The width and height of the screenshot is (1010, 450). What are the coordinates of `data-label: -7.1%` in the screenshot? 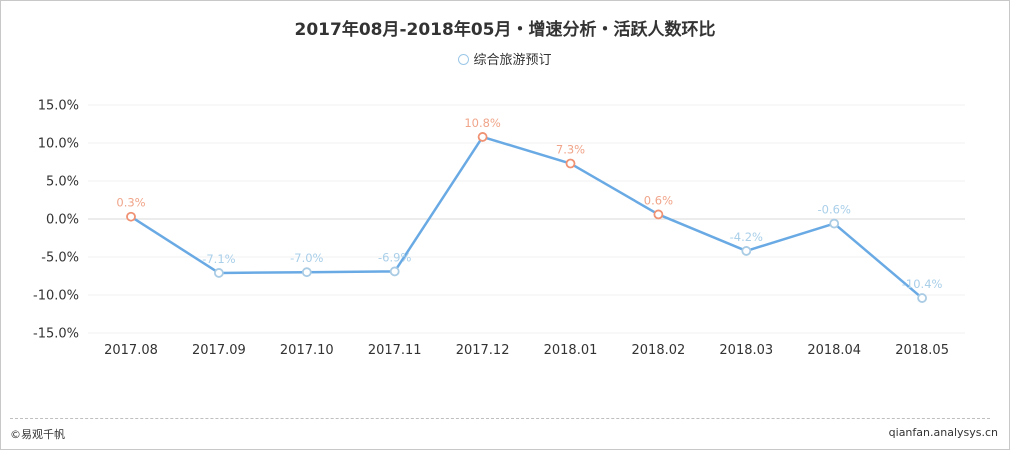 It's located at (218, 259).